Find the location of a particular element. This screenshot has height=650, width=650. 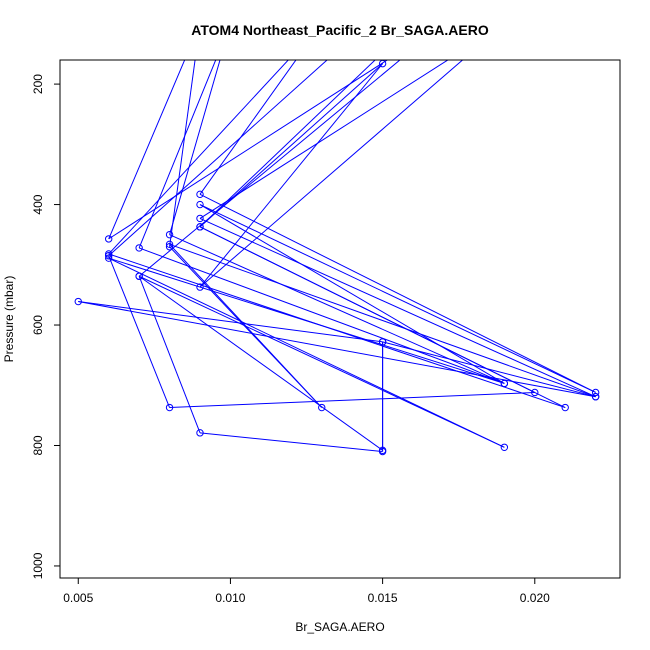

y-axis: 200 400 600 800 1000 is located at coordinates (45, 326).